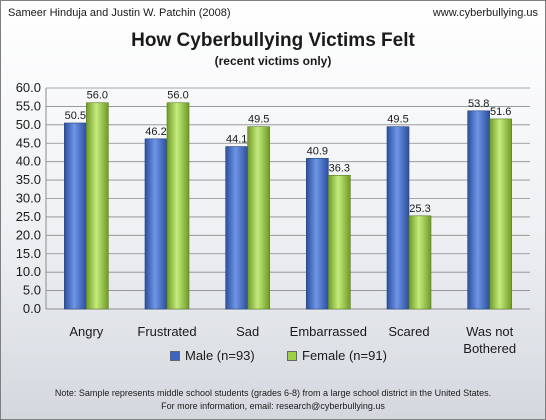  I want to click on y-tick-label: 35.0, so click(28, 179).